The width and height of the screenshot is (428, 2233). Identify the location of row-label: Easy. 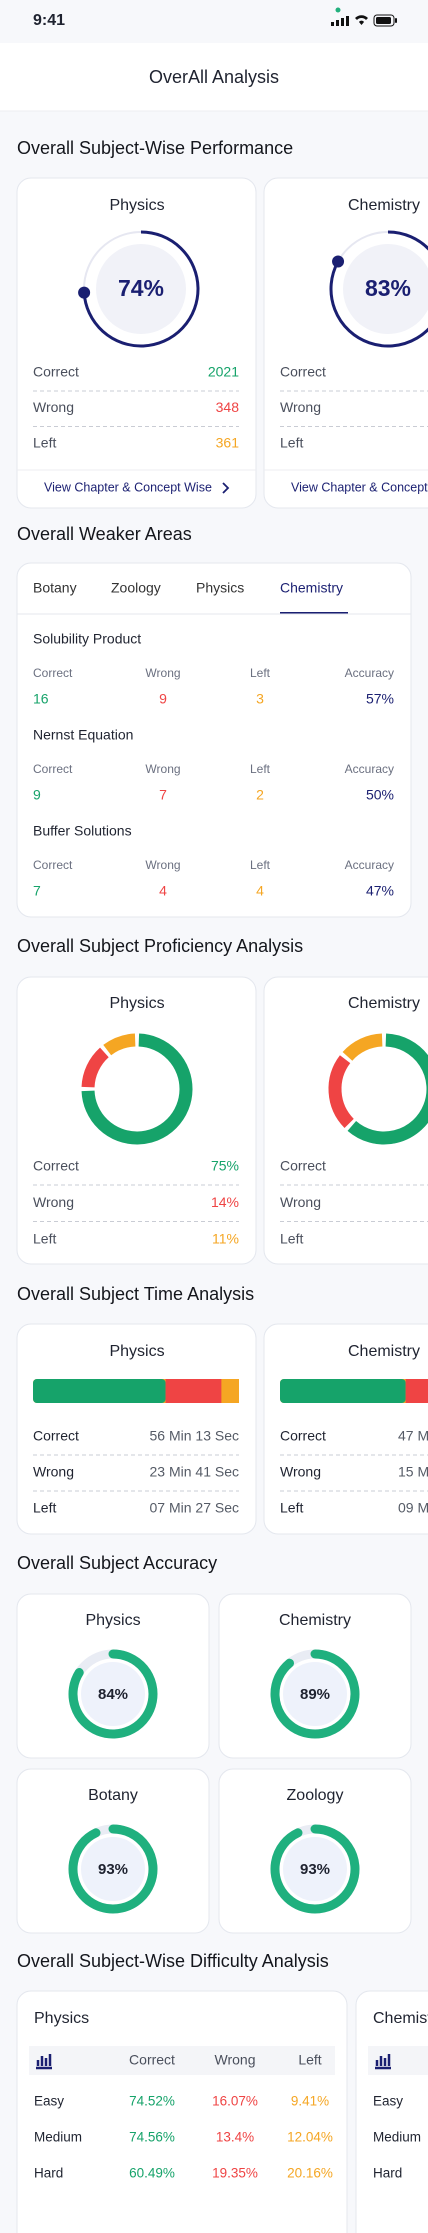
(388, 2101).